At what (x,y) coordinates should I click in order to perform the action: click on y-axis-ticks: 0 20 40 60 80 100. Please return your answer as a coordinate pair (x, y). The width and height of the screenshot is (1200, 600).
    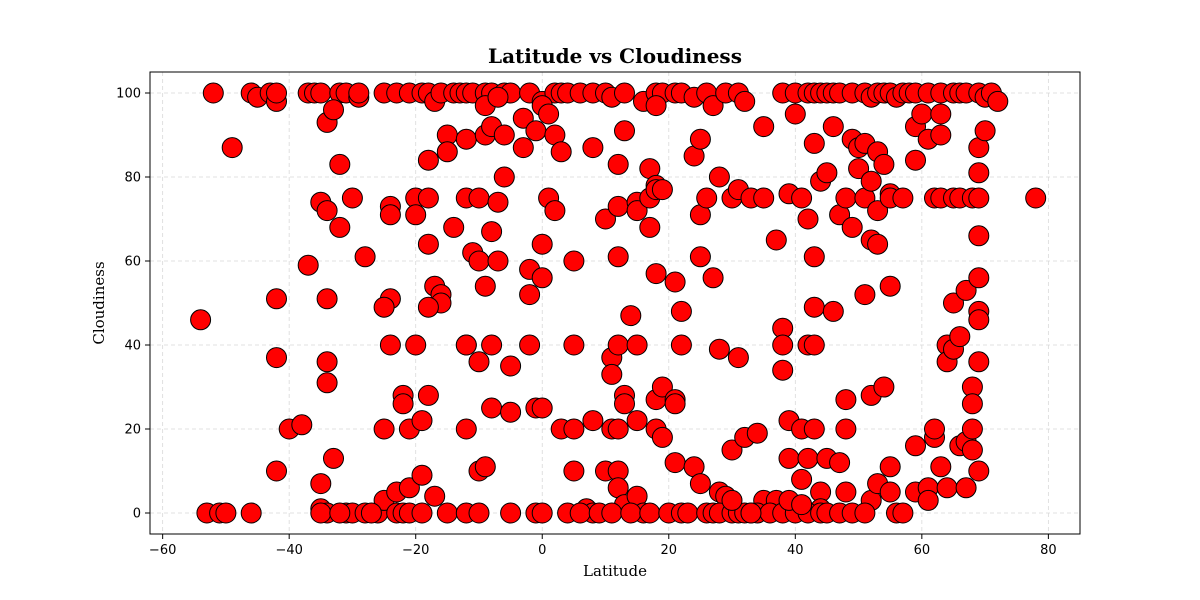
    Looking at the image, I should click on (133, 304).